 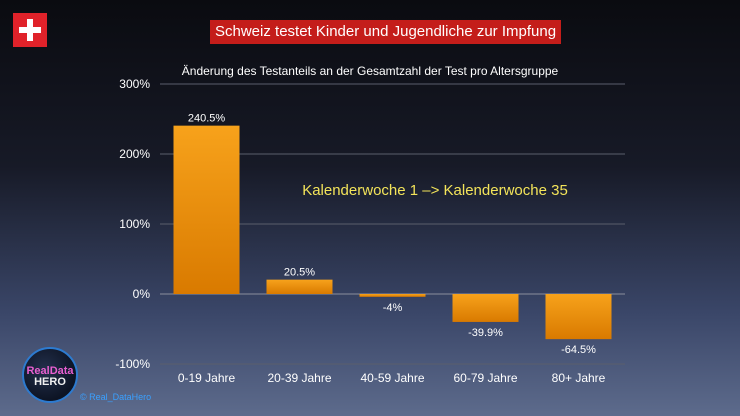 What do you see at coordinates (142, 294) in the screenshot?
I see `y-tick-label: 0%` at bounding box center [142, 294].